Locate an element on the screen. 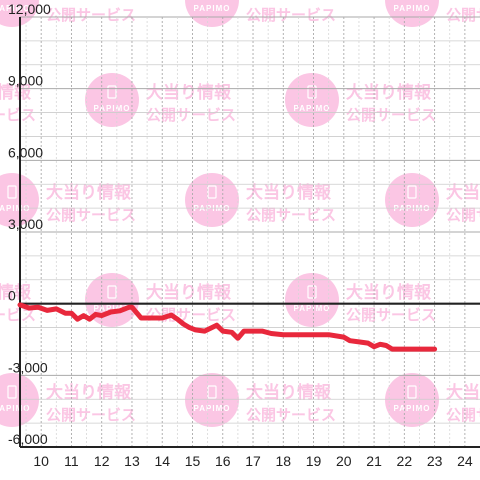 The height and width of the screenshot is (480, 480). y-tick-labels: -6,000 -3,000 0 3,000 6,000 9,000 12,000 is located at coordinates (29, 224).